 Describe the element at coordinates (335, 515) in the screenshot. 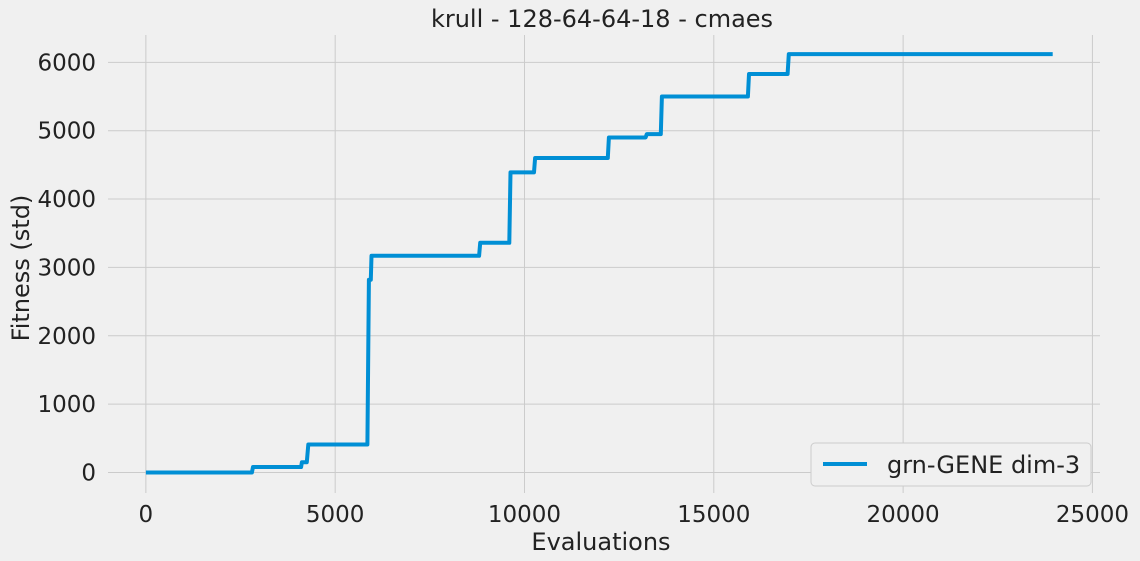

I see `x-tick-label-1: 5000` at that location.